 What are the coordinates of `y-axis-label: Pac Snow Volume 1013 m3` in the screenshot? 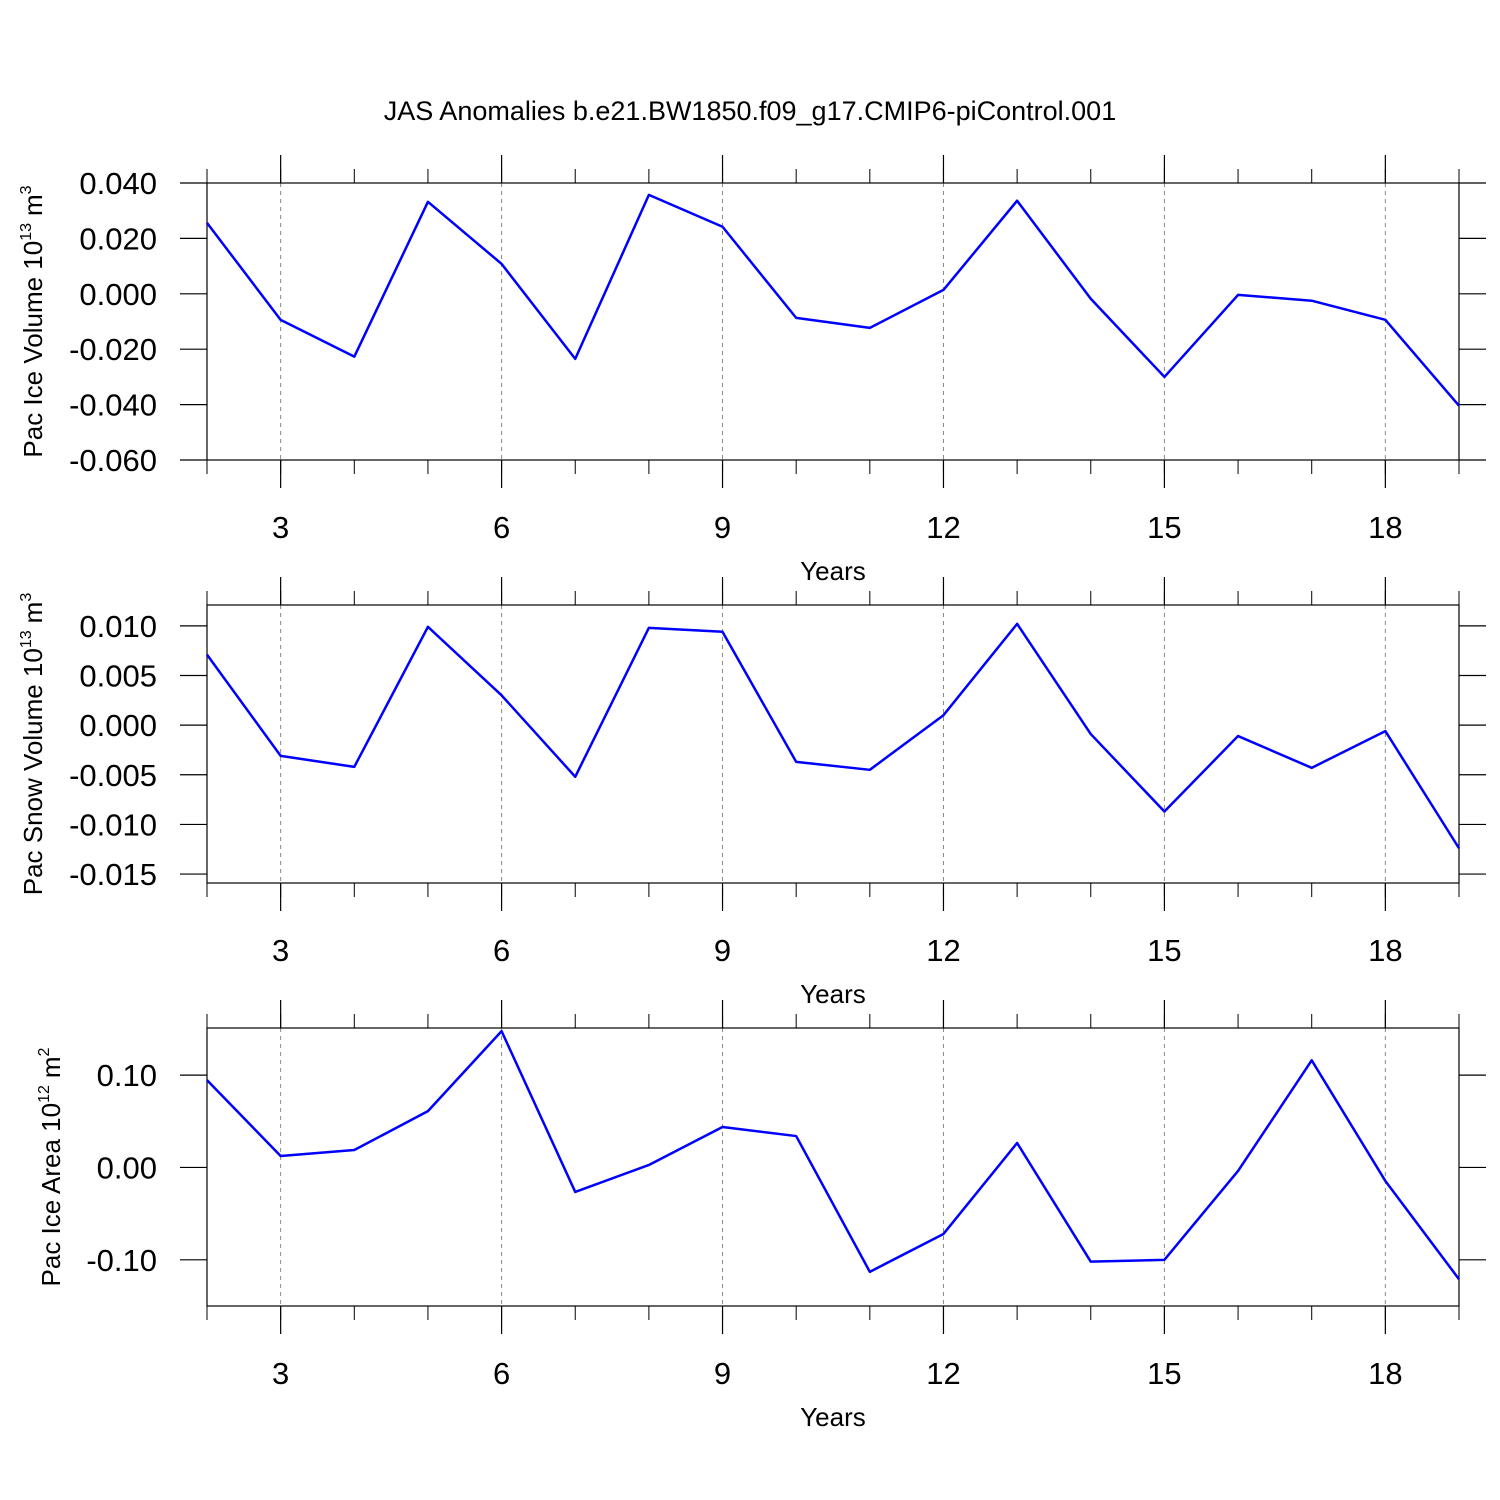 It's located at (33, 744).